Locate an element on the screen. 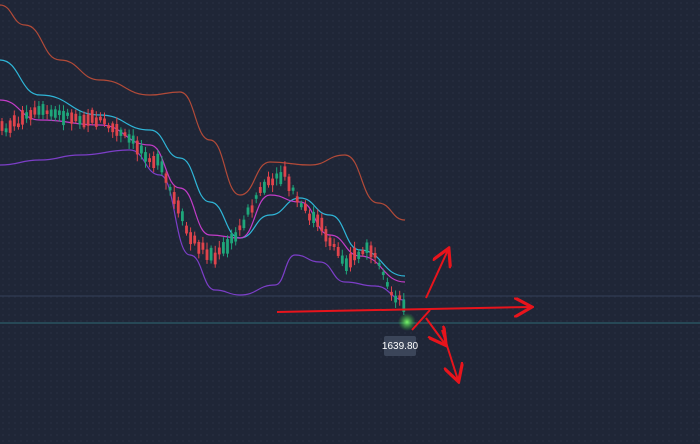  price-tag is located at coordinates (400, 346).